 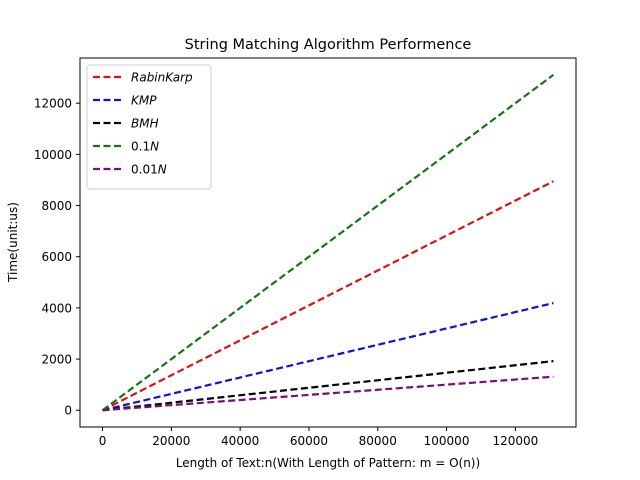 I want to click on x-tick-label: 80000, so click(x=378, y=441).